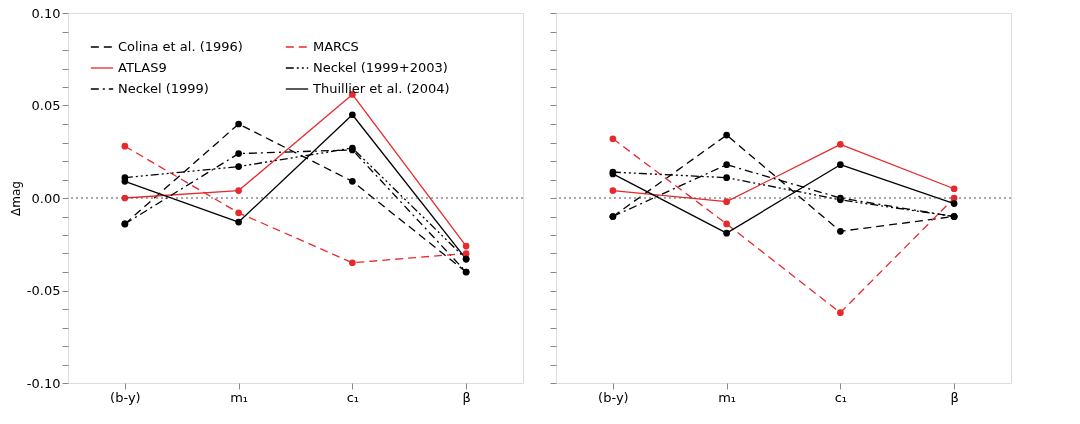  I want to click on y-tick-label: -0.10, so click(43, 383).